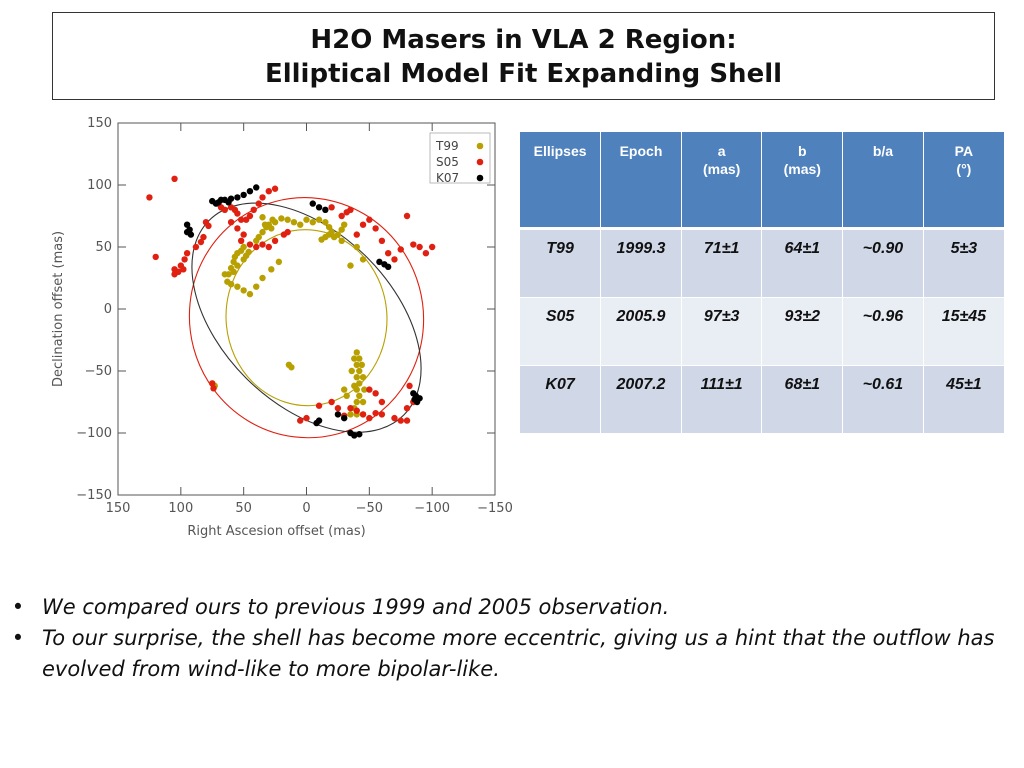 Image resolution: width=1024 pixels, height=768 pixels. I want to click on table-cell: ~0.90, so click(883, 263).